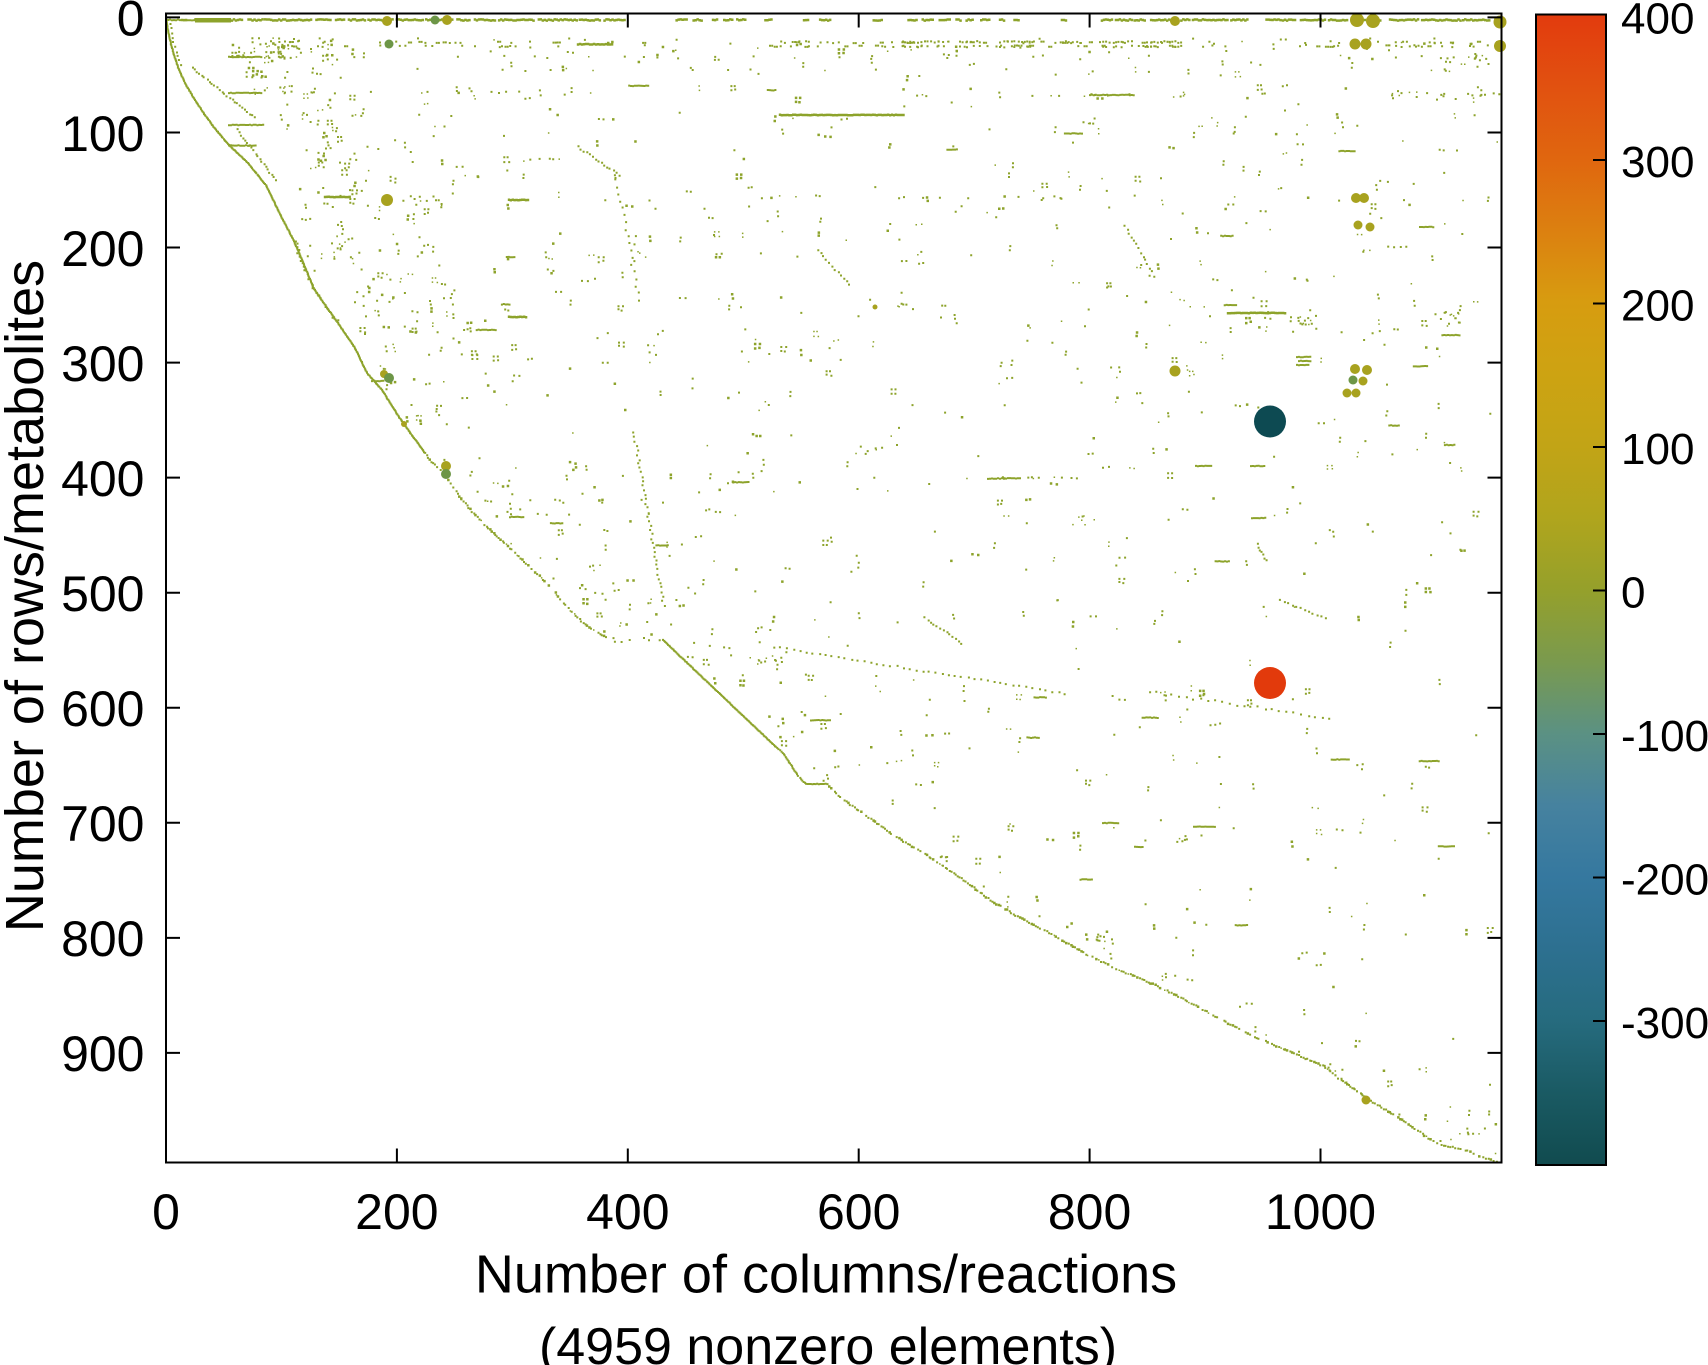 The height and width of the screenshot is (1365, 1708). I want to click on svg-text: 700, so click(102, 824).